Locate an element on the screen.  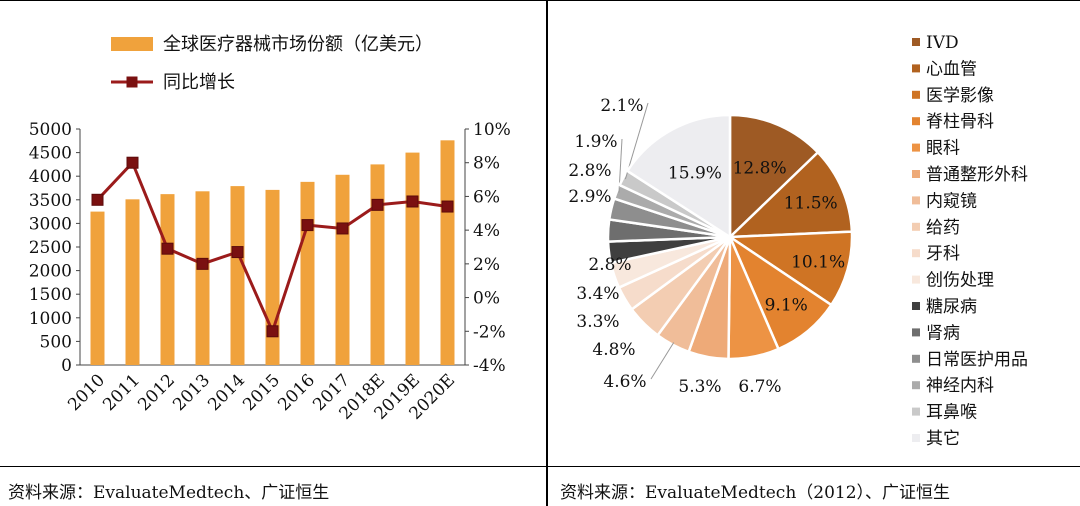
pie-legend-label: 医学影像 is located at coordinates (960, 96).